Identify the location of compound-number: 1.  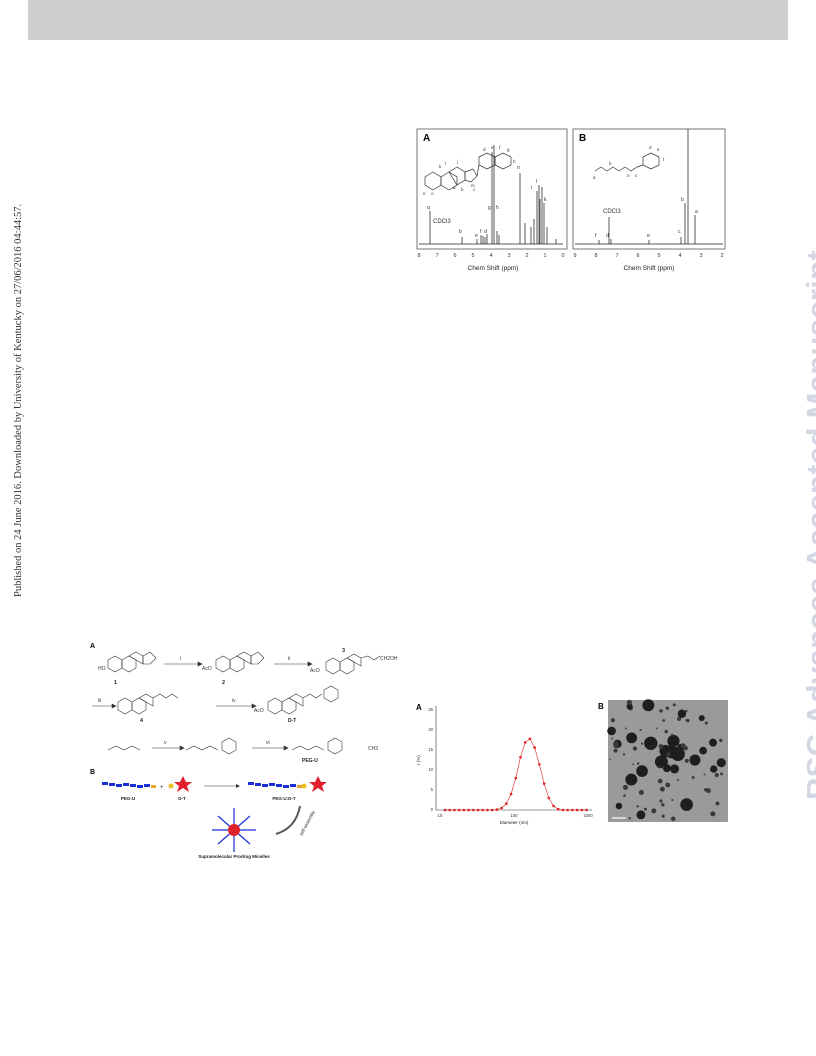
(115, 683).